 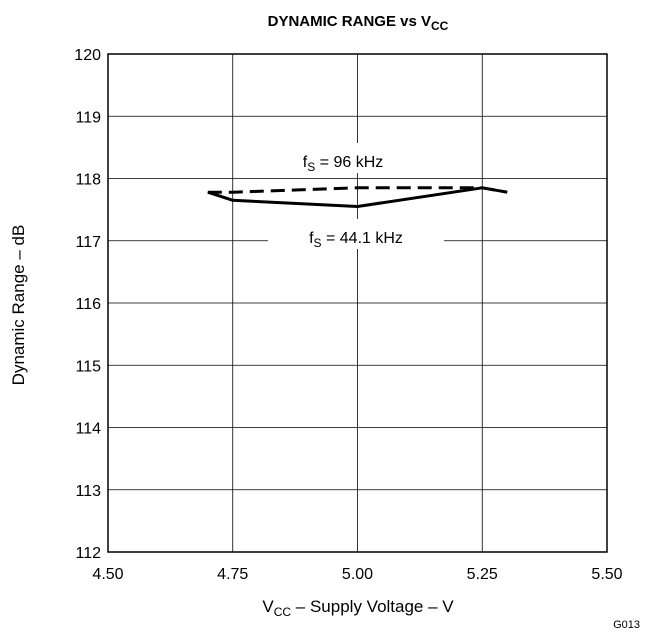 I want to click on y-tick-label: 118, so click(x=88, y=180).